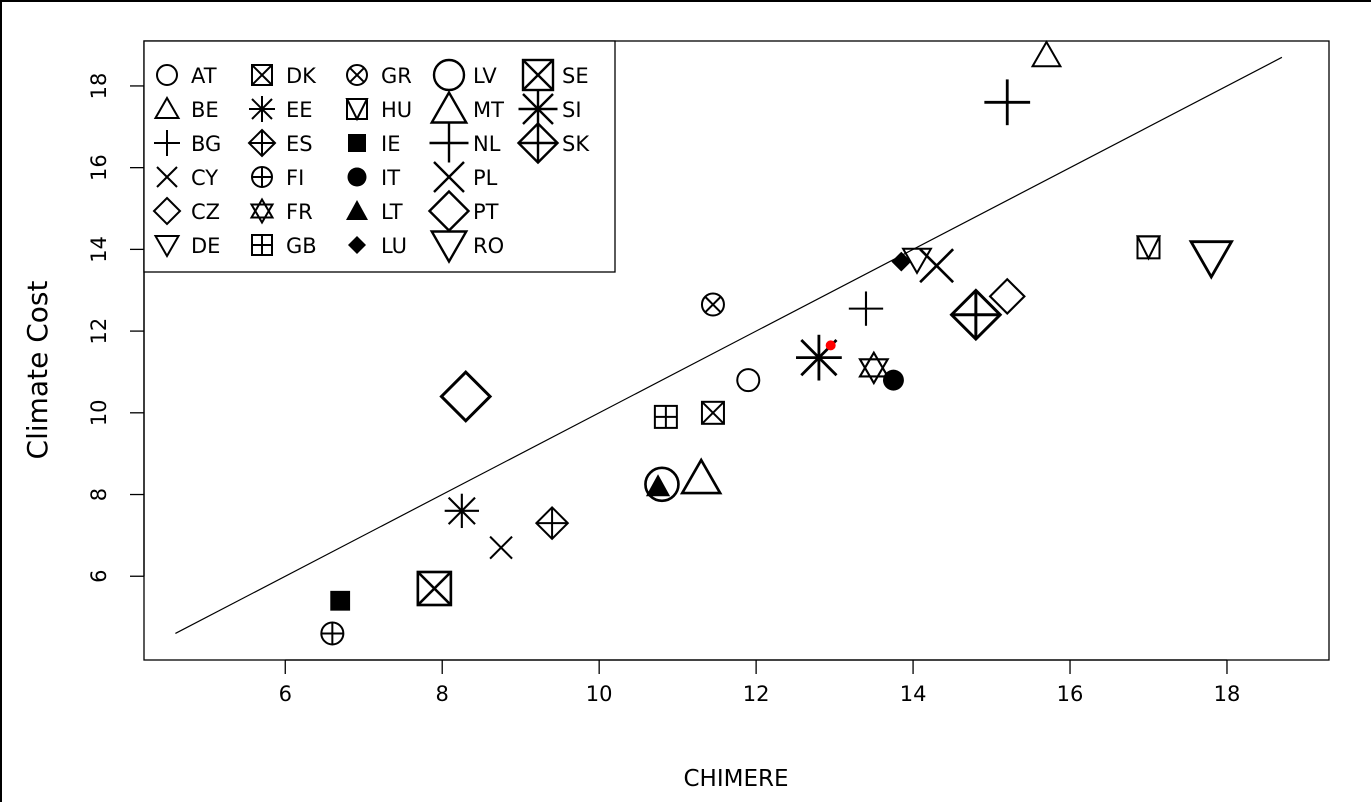 This screenshot has height=802, width=1371. I want to click on legend-label: DE, so click(205, 246).